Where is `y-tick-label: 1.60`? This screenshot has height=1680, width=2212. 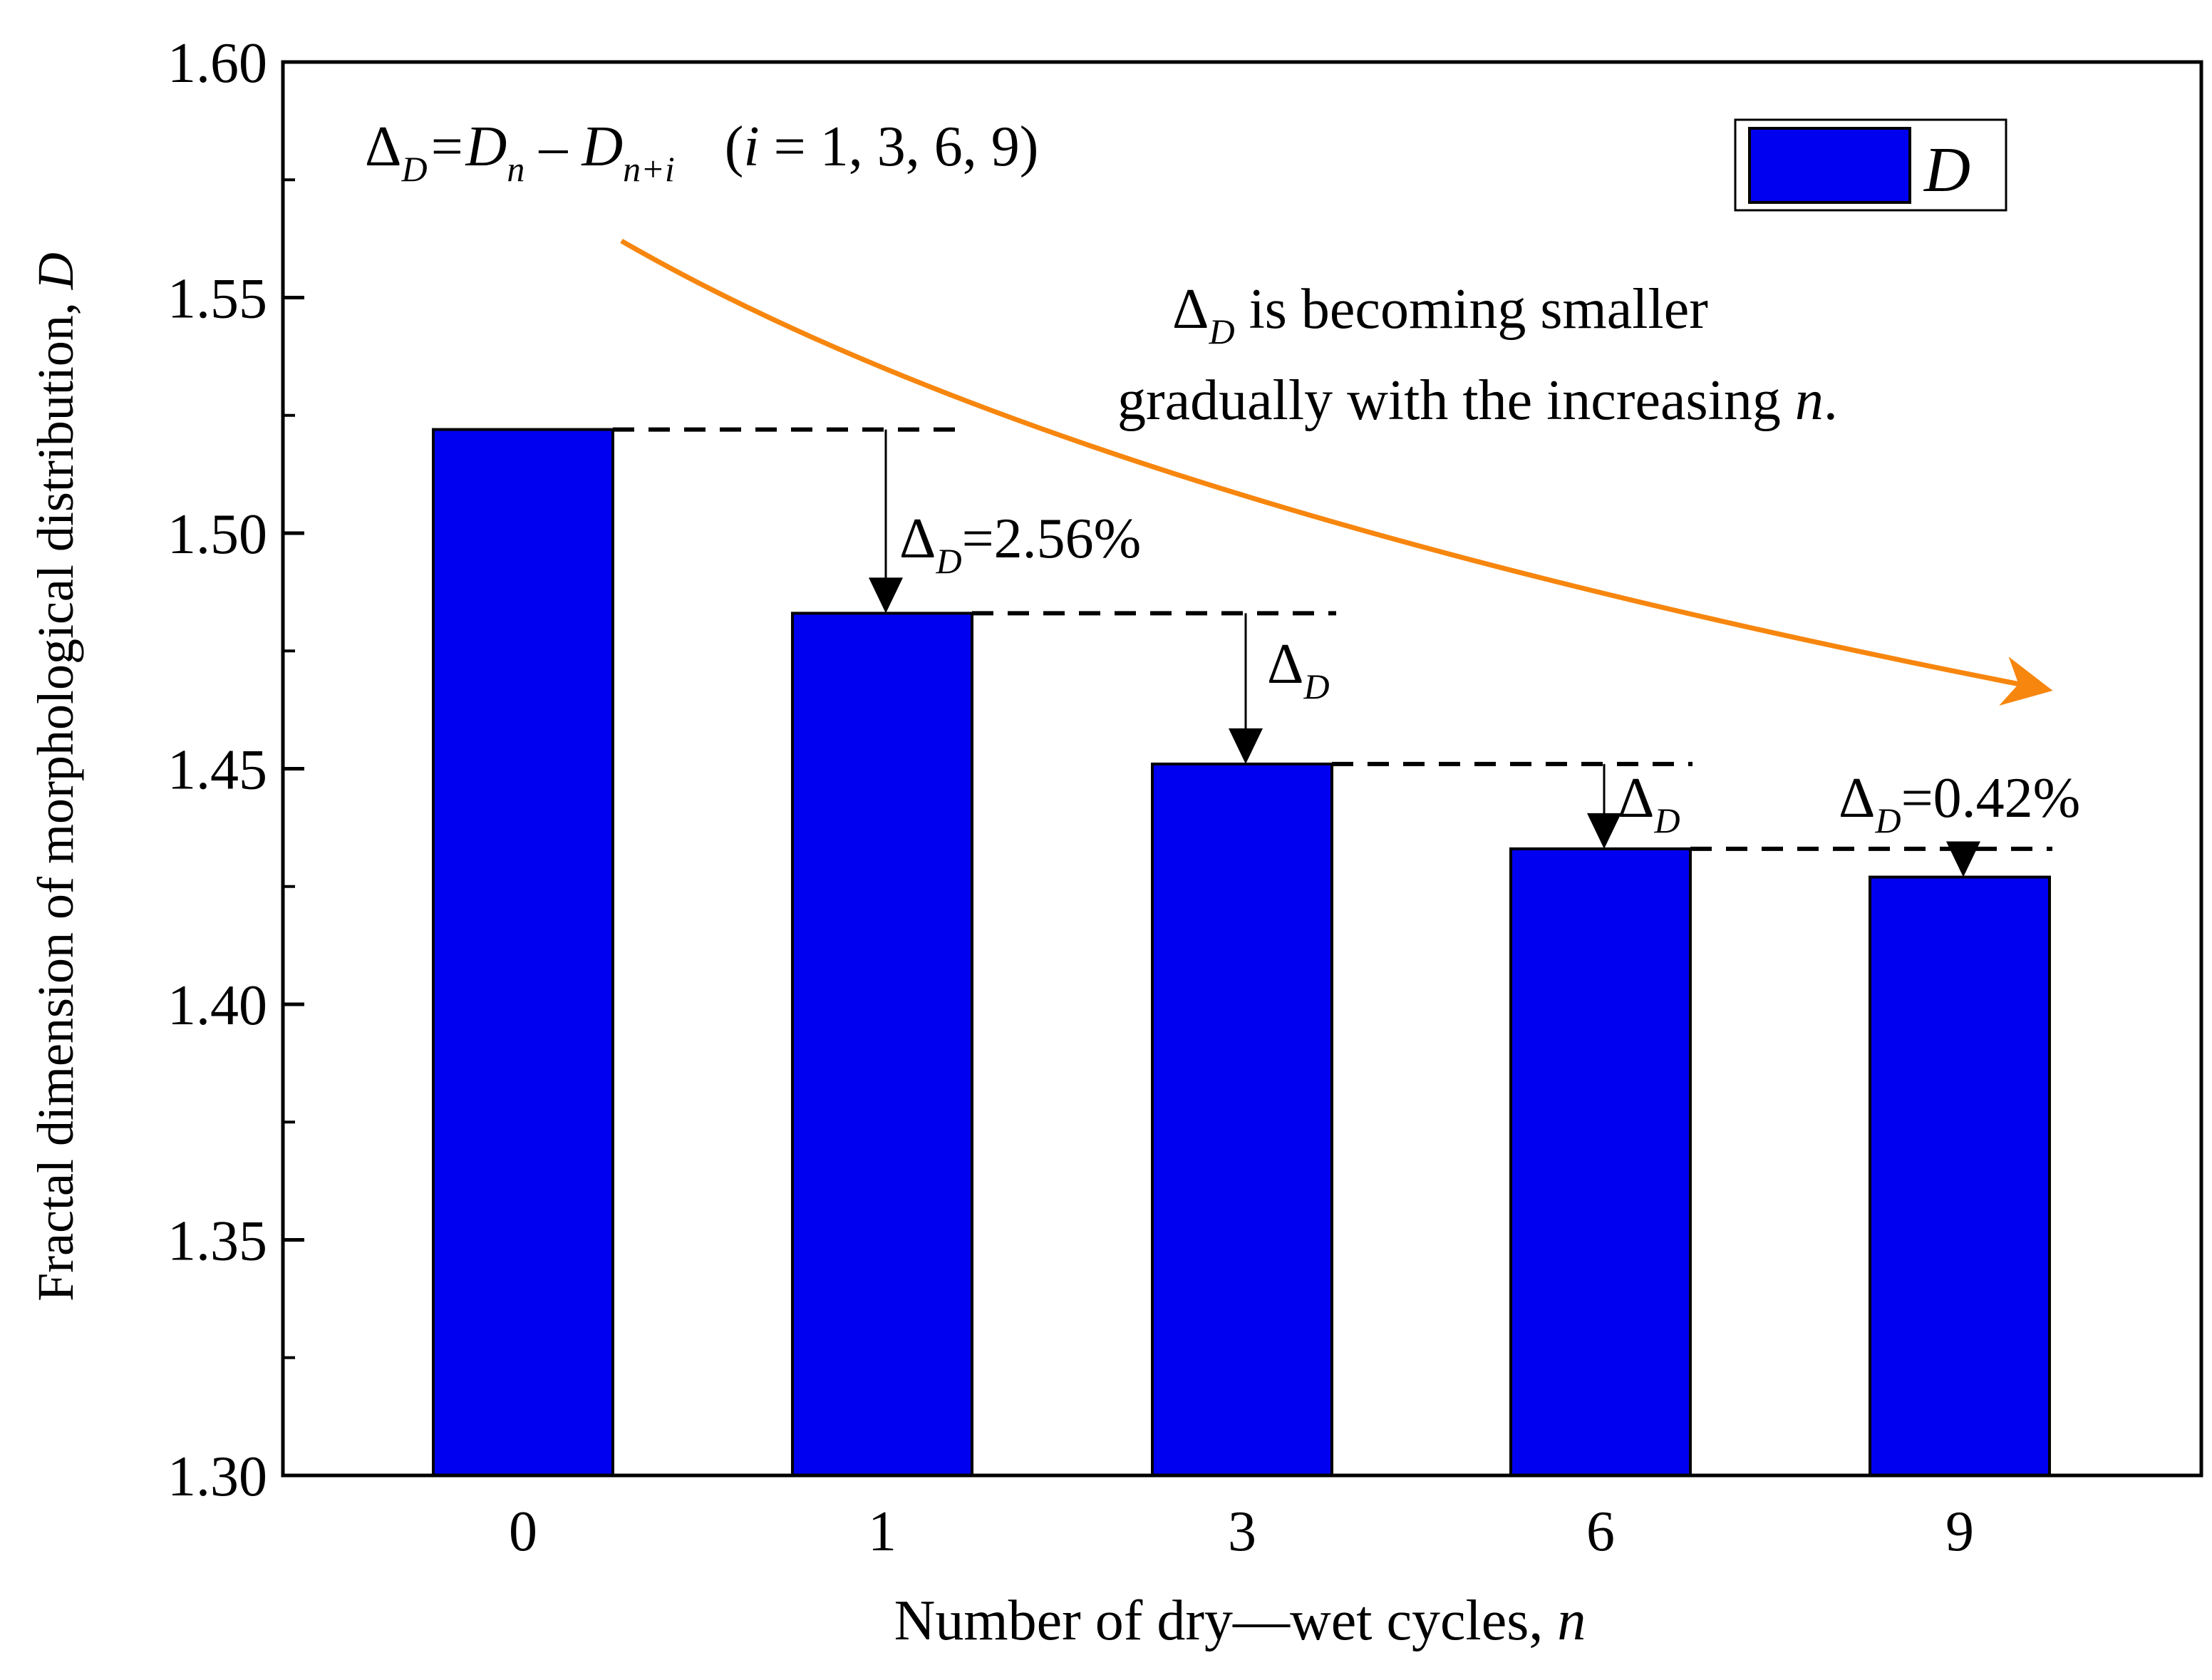
y-tick-label: 1.60 is located at coordinates (217, 63).